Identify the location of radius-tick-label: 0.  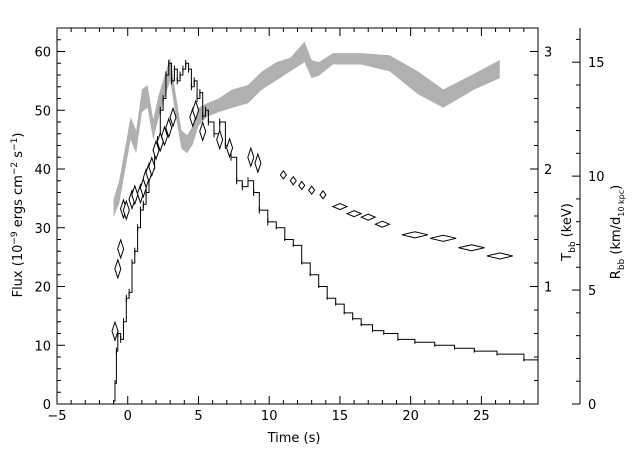
(592, 405).